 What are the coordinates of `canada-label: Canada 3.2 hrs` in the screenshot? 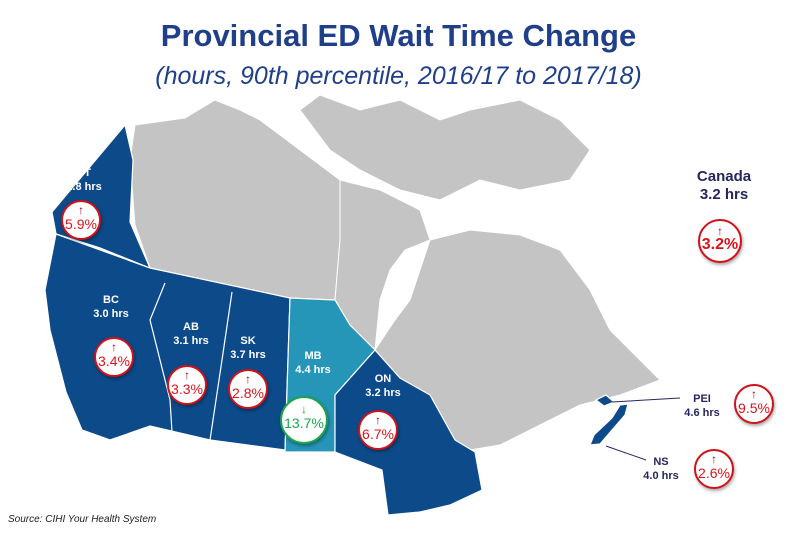 It's located at (724, 185).